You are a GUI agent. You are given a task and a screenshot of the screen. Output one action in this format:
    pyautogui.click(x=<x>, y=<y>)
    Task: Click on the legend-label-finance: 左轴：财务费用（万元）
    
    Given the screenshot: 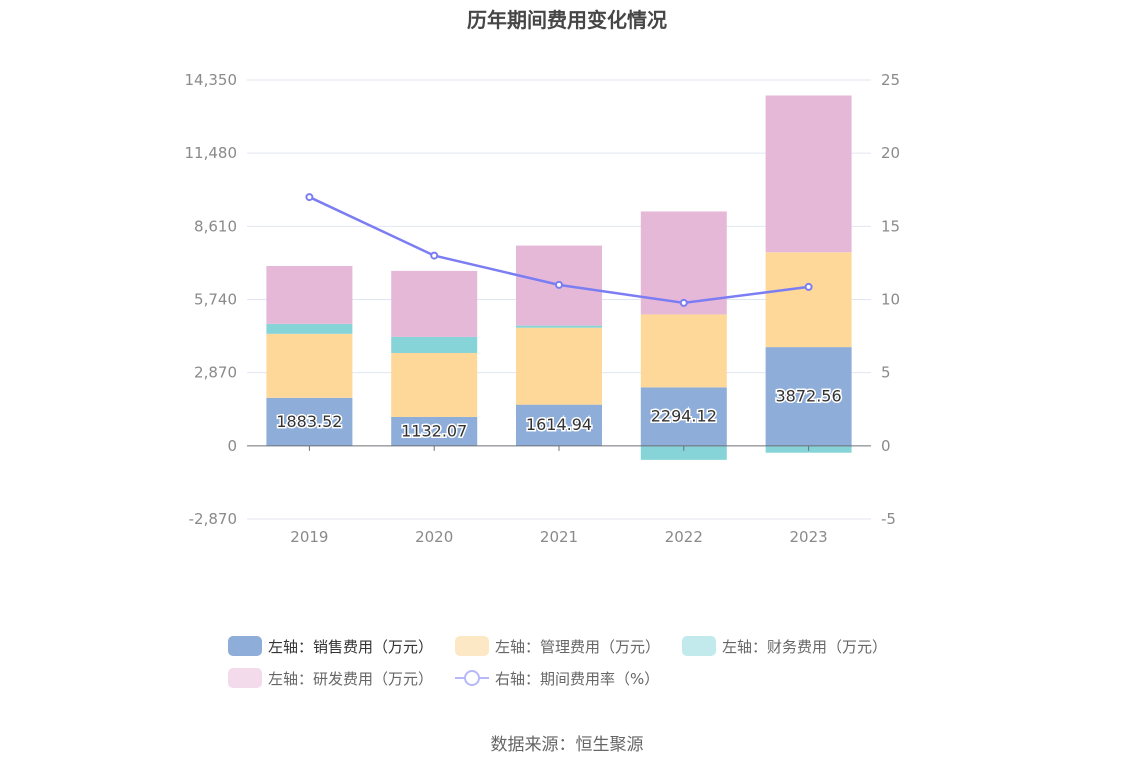 What is the action you would take?
    pyautogui.click(x=805, y=646)
    